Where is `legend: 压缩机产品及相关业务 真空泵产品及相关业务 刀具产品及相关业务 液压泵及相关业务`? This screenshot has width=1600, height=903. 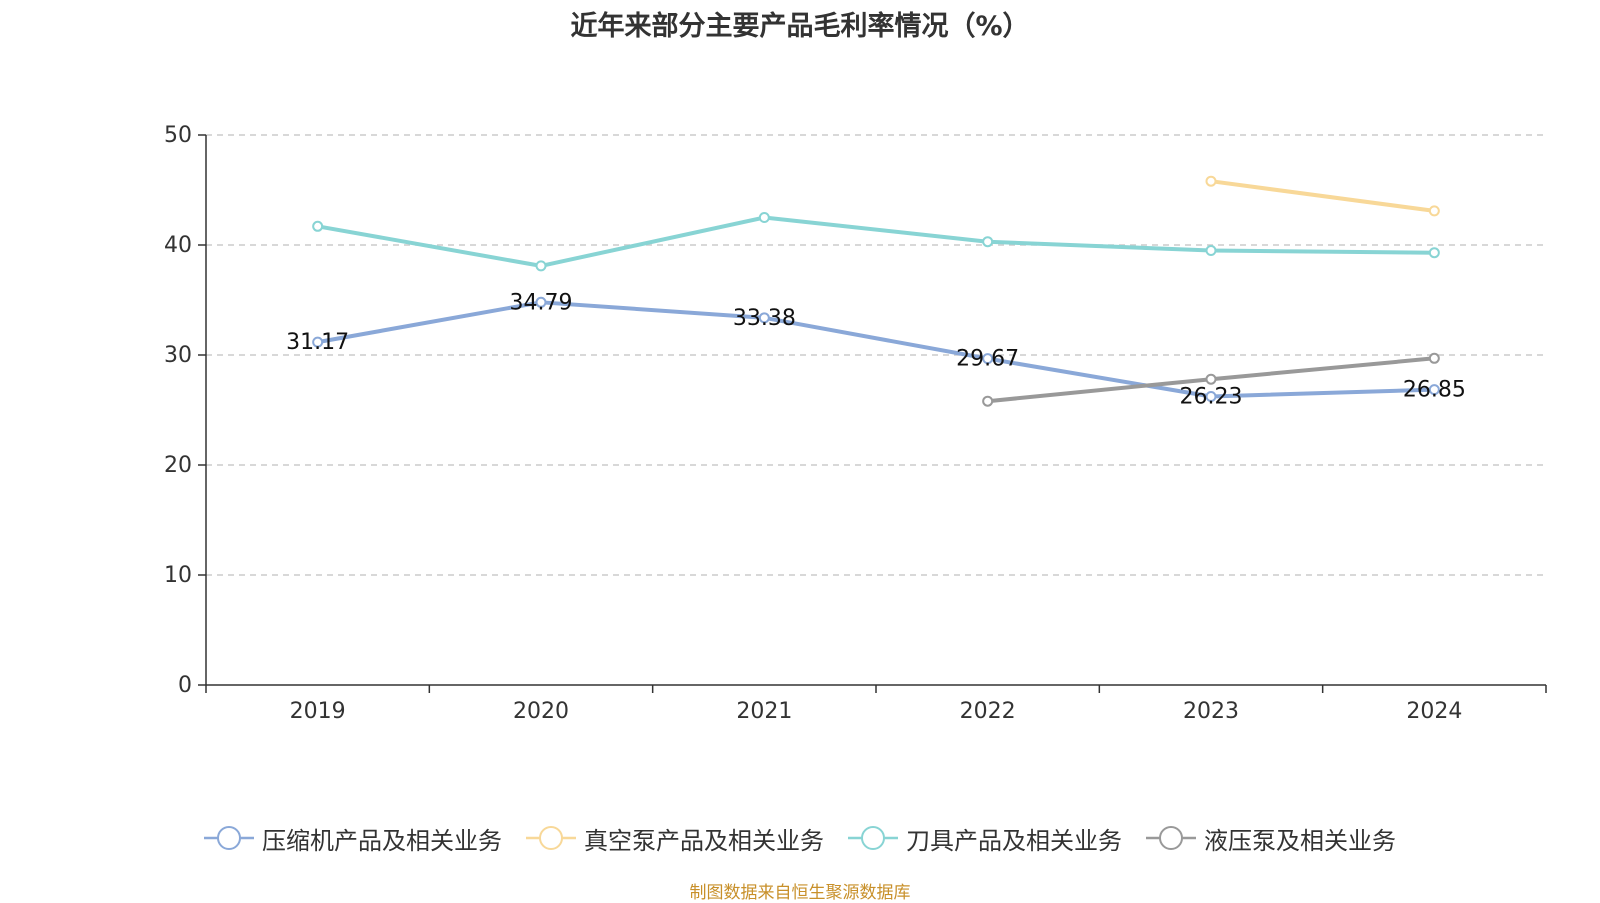
legend: 压缩机产品及相关业务 真空泵产品及相关业务 刀具产品及相关业务 液压泵及相关业务 is located at coordinates (800, 838).